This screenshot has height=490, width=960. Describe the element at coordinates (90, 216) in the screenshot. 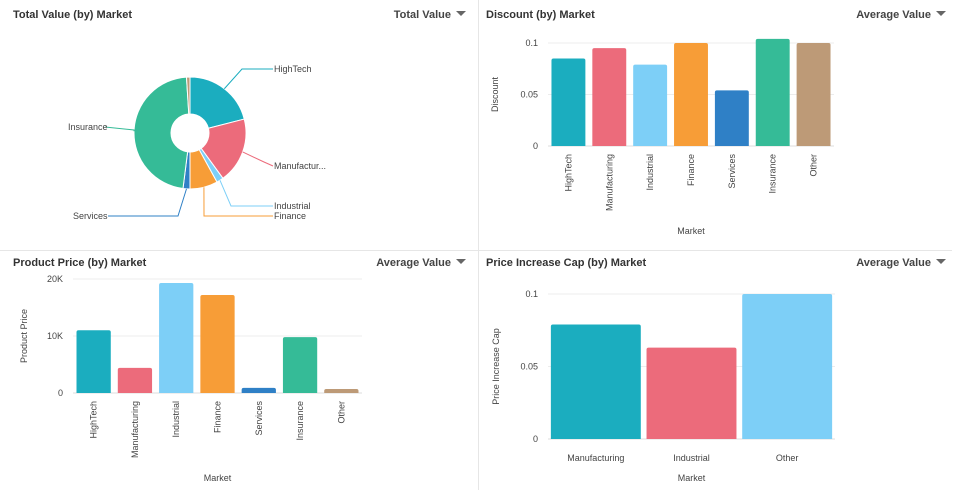

I see `slice-label: Services` at that location.